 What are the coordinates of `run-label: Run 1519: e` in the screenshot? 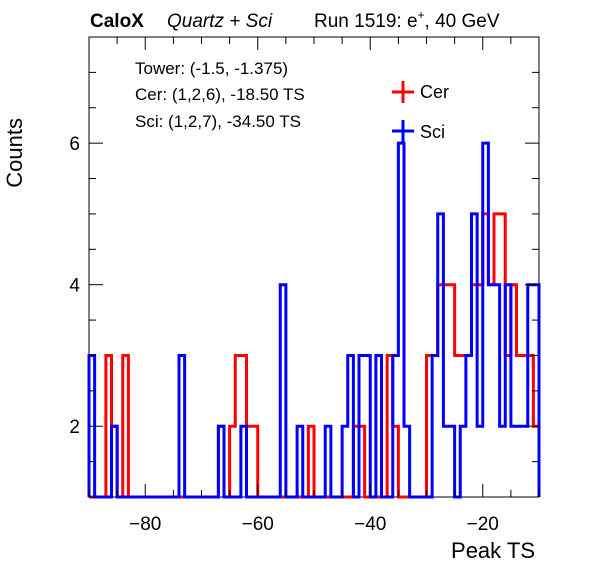 It's located at (366, 21).